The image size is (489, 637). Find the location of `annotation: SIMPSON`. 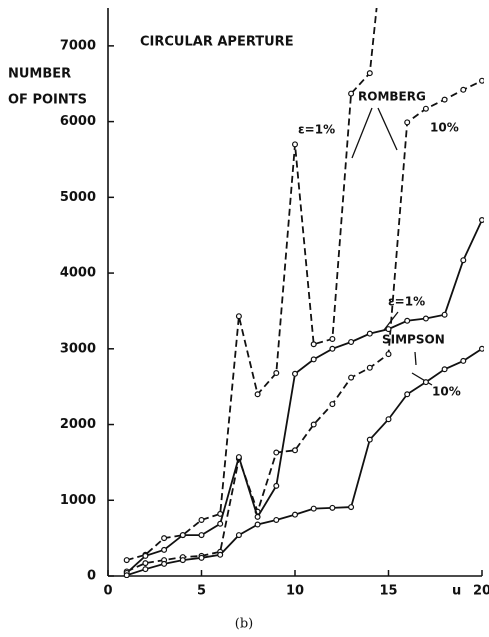

annotation: SIMPSON is located at coordinates (413, 340).